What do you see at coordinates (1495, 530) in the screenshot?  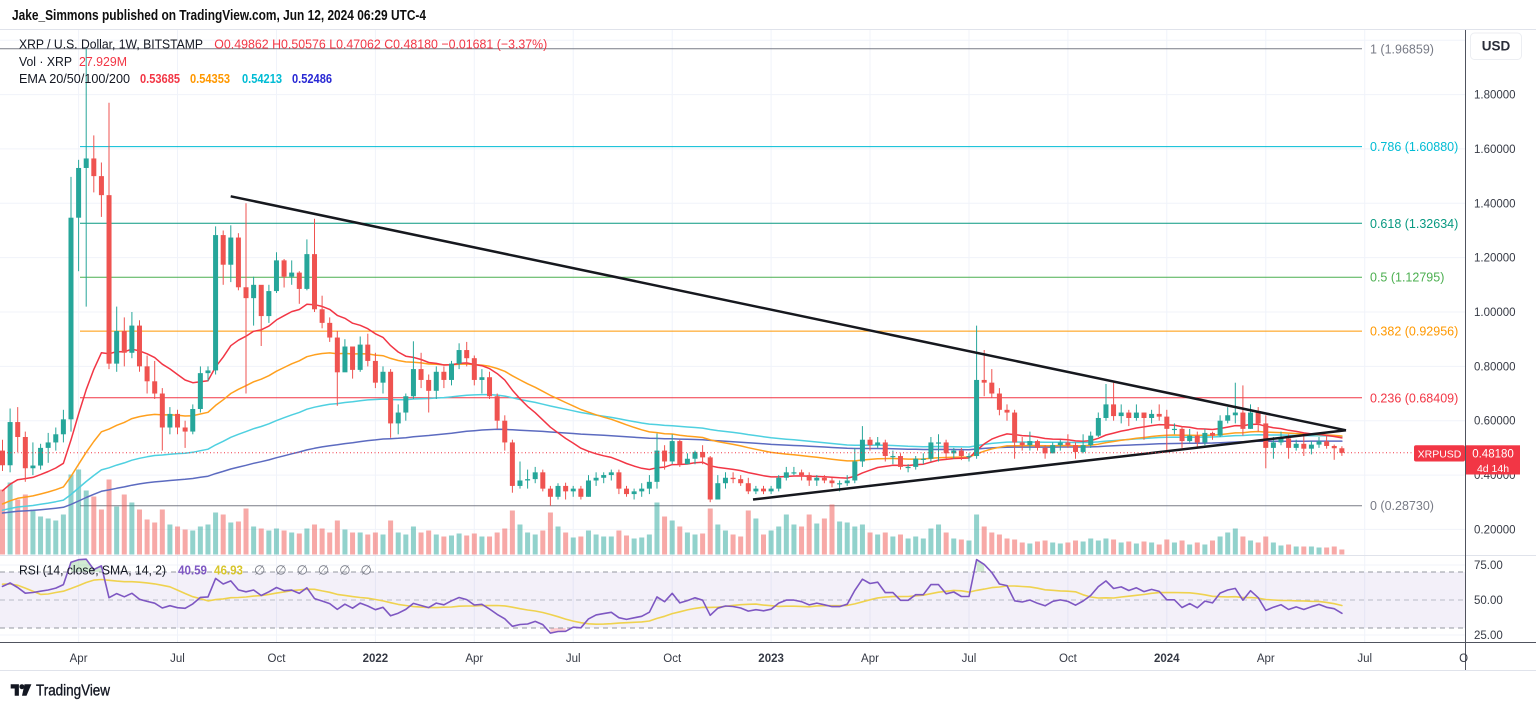 I see `svg-text: 0.20000` at bounding box center [1495, 530].